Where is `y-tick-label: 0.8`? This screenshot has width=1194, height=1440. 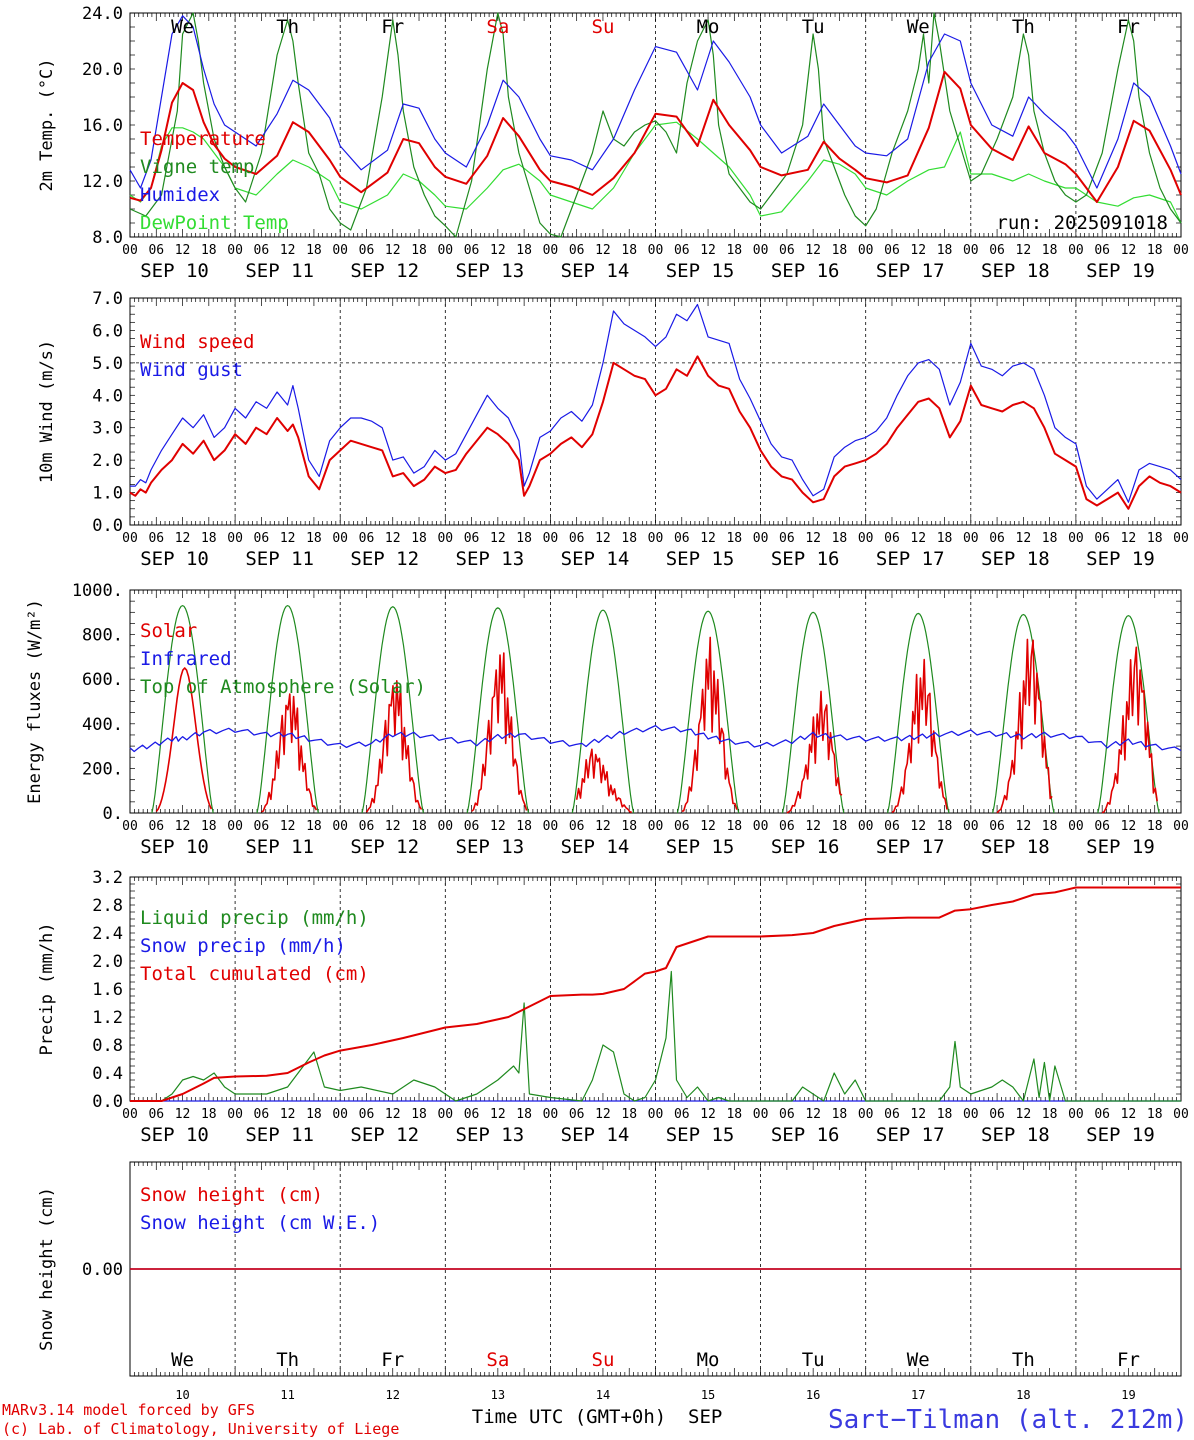 y-tick-label: 0.8 is located at coordinates (107, 1046).